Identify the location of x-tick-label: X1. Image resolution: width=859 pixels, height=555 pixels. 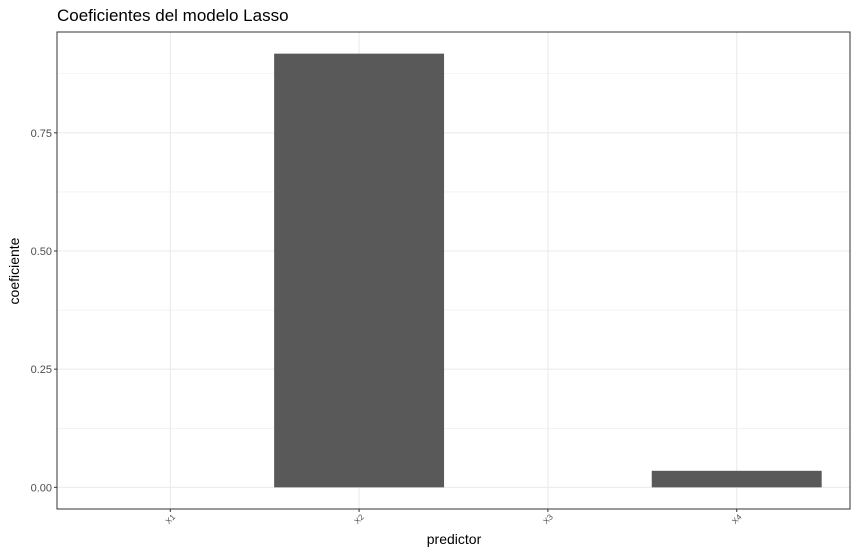
(171, 519).